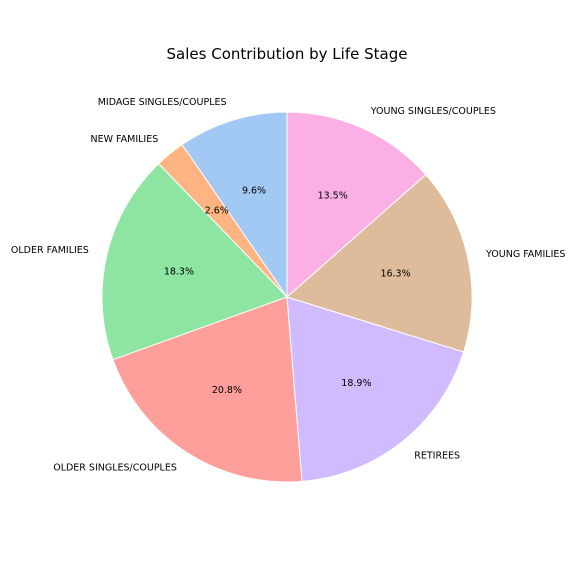 This screenshot has width=576, height=576. I want to click on percent-label-new-families: 2.6%, so click(217, 211).